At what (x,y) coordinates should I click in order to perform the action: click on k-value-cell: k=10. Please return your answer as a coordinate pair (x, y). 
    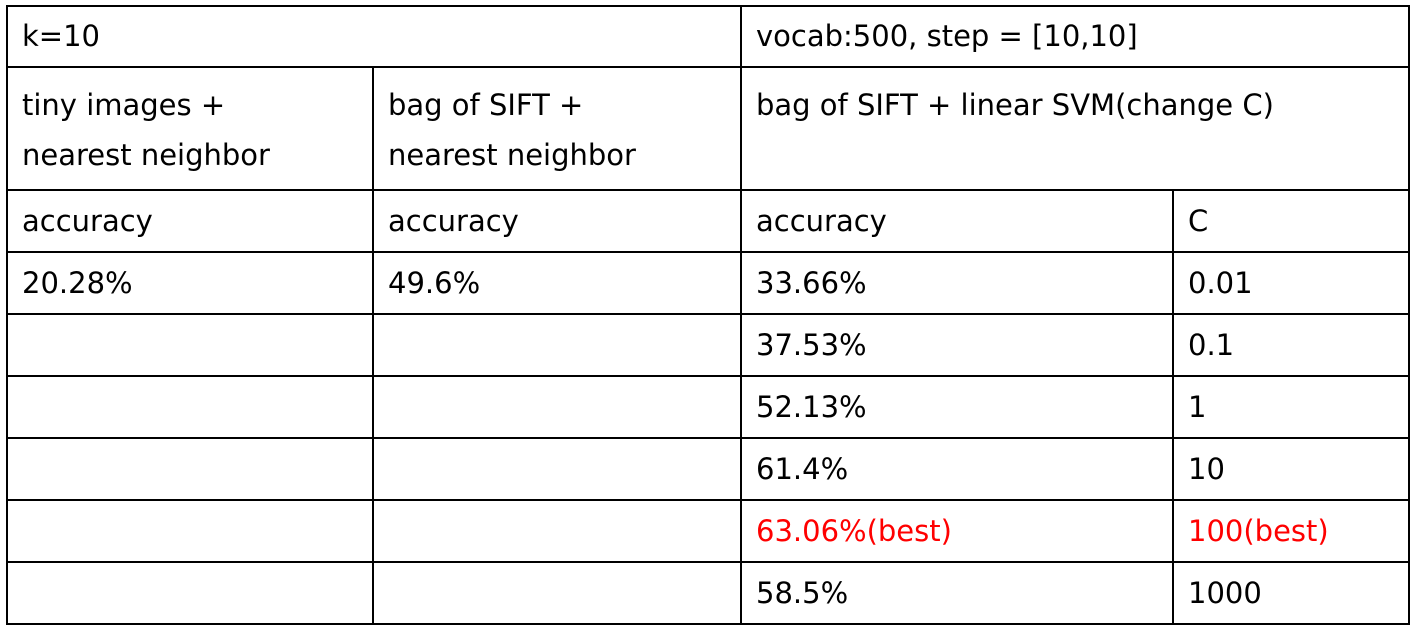
    Looking at the image, I should click on (374, 36).